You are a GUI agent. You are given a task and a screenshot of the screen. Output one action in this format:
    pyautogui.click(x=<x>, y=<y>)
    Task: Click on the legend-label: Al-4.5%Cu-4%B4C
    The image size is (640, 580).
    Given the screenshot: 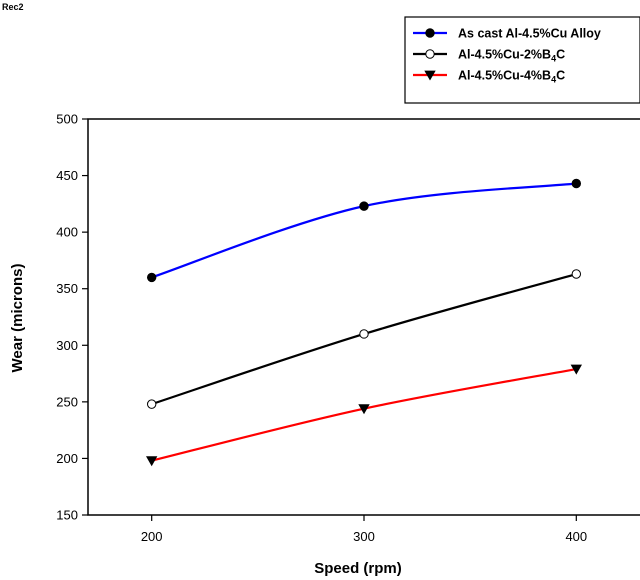 What is the action you would take?
    pyautogui.click(x=511, y=77)
    